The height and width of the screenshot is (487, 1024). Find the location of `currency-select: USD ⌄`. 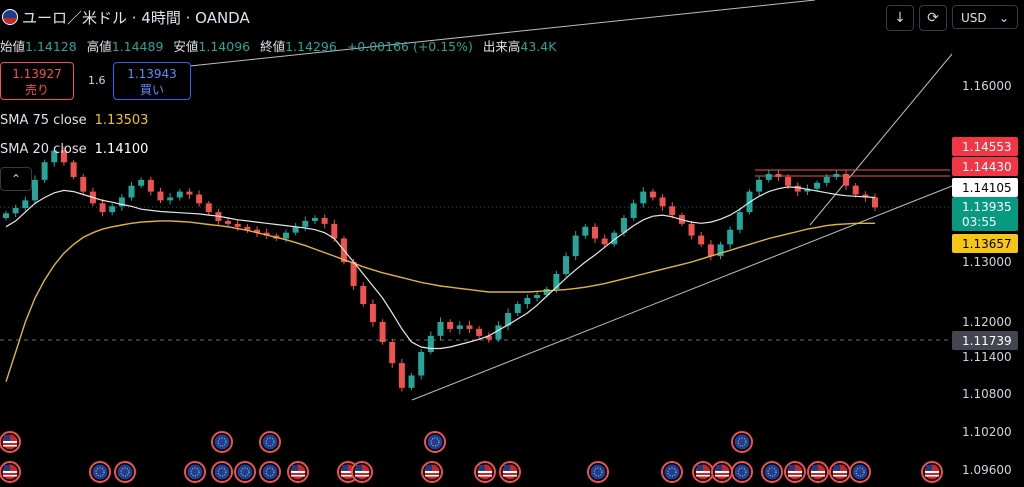

currency-select: USD ⌄ is located at coordinates (985, 17).